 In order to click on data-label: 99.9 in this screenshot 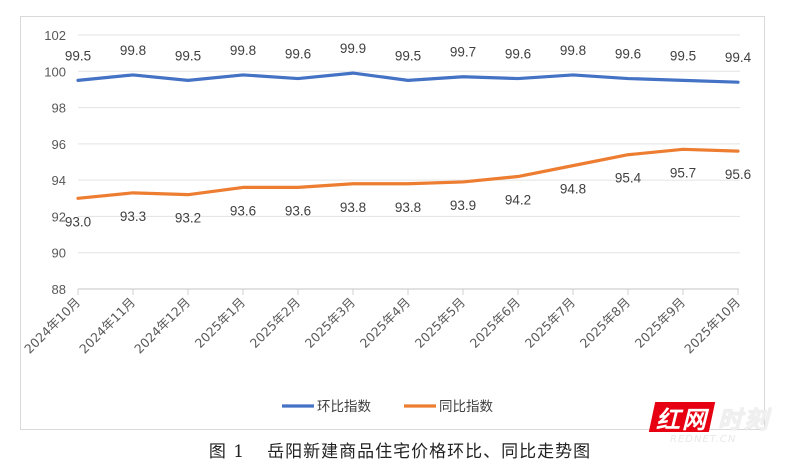, I will do `click(353, 48)`.